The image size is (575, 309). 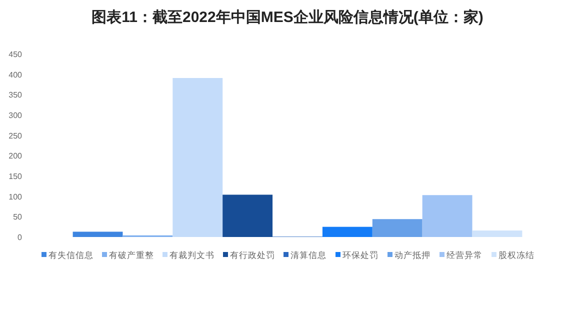 I want to click on chart-title: 图表11：截至2022年中国MES企业风险信息情况(单位：家), so click(x=288, y=17).